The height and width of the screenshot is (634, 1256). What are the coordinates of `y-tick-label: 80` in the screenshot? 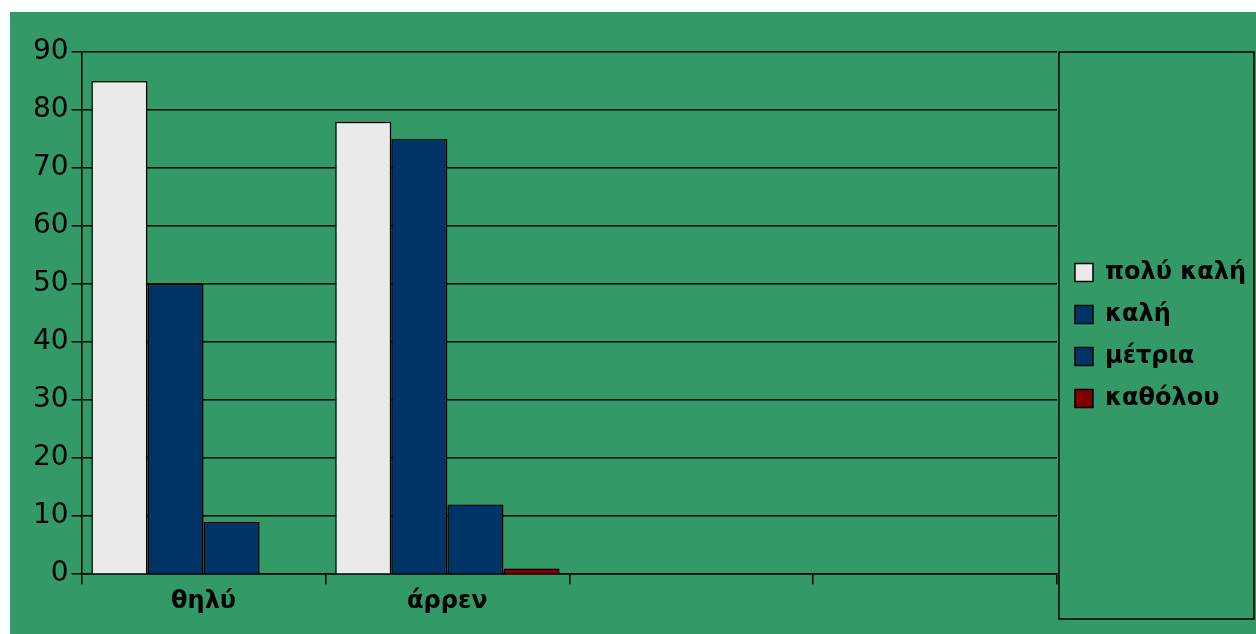 It's located at (50, 108).